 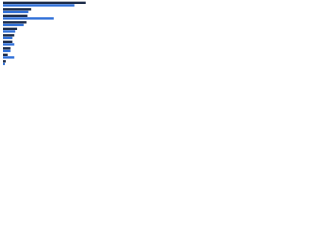 I want to click on chart, so click(x=44, y=33).